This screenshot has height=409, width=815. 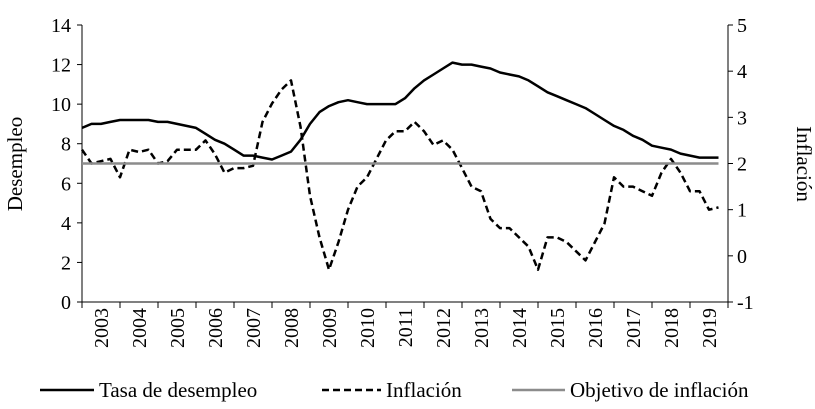 I want to click on right-tick-label: 1, so click(x=742, y=211).